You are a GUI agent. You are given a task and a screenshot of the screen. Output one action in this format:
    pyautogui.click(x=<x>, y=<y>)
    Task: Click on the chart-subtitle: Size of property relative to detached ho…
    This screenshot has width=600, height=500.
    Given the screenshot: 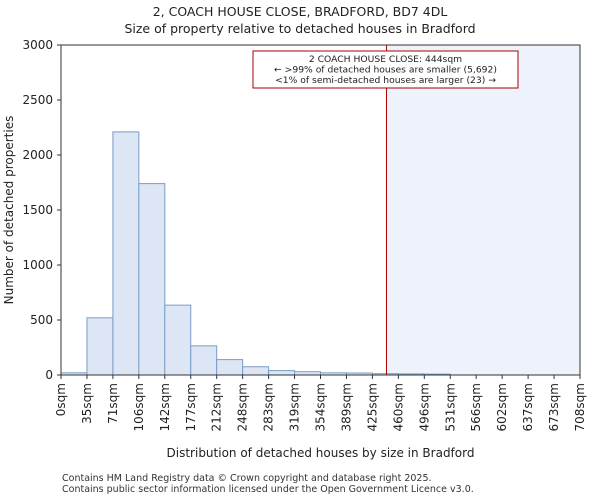 What is the action you would take?
    pyautogui.click(x=300, y=28)
    